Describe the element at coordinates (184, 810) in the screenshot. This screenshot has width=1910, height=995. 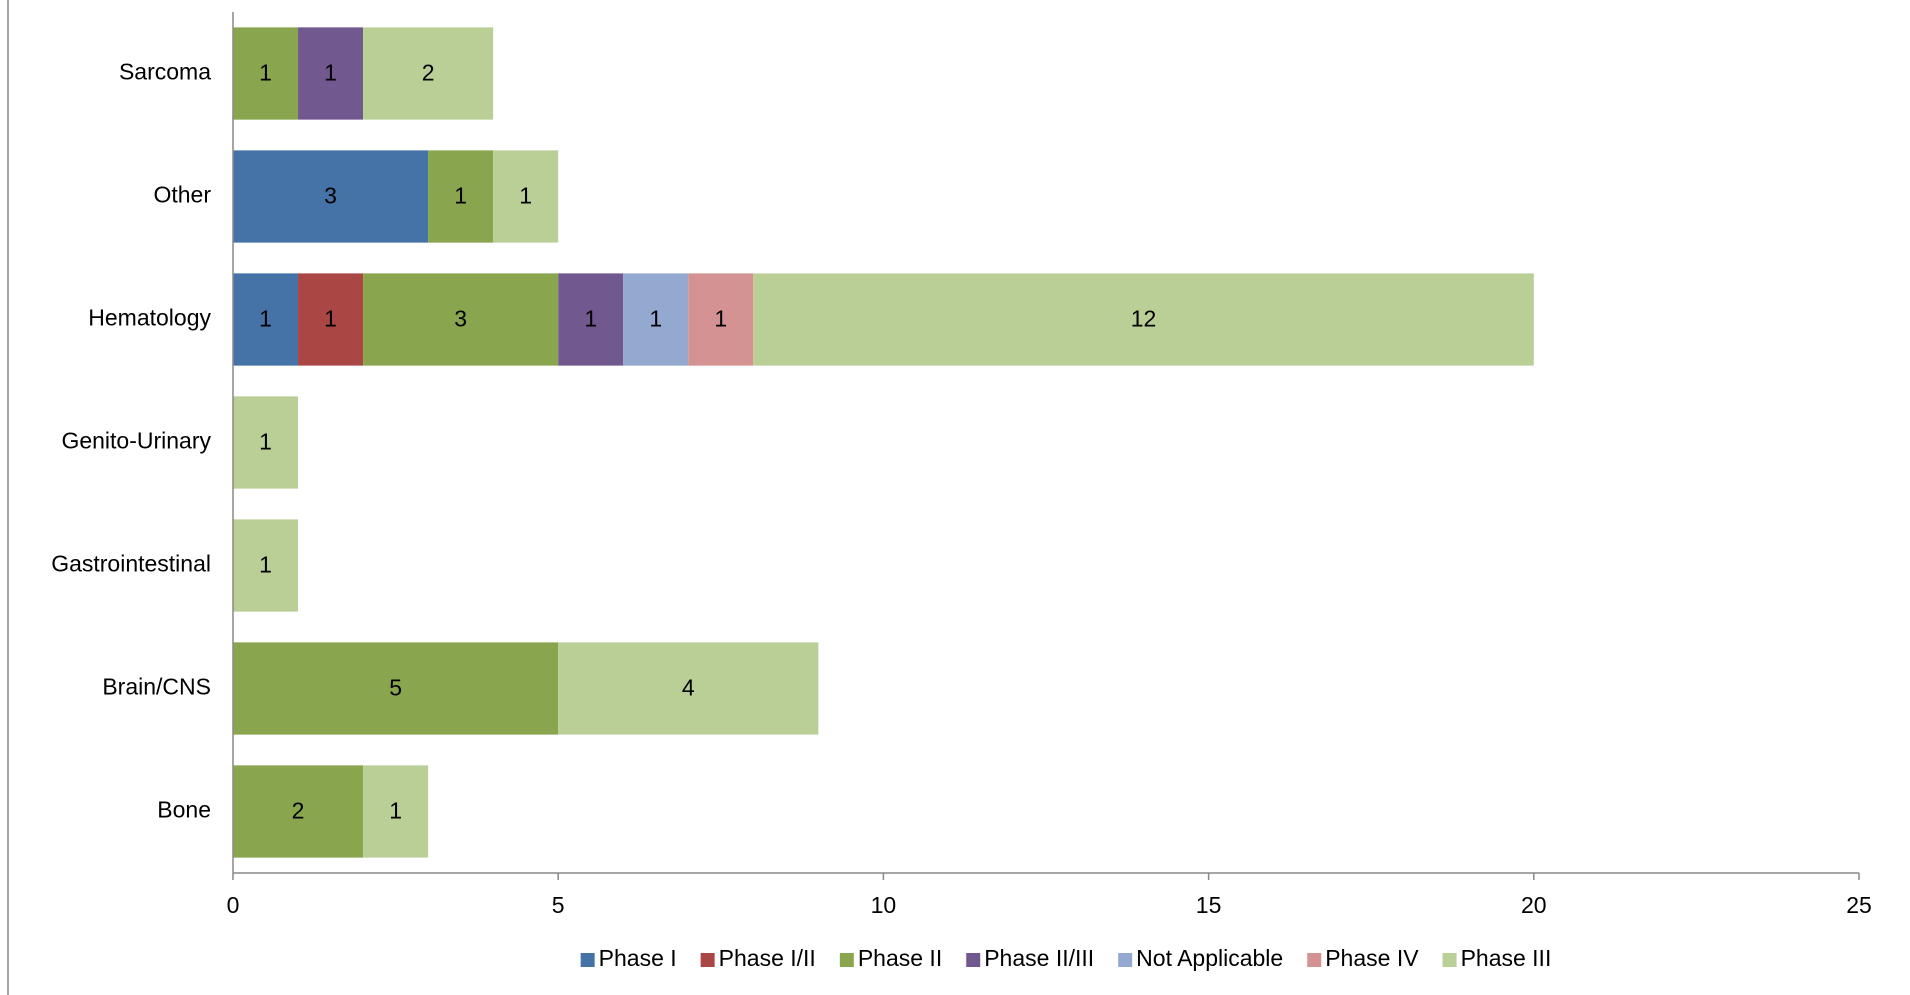
I see `y-tick-label: Bone` at that location.